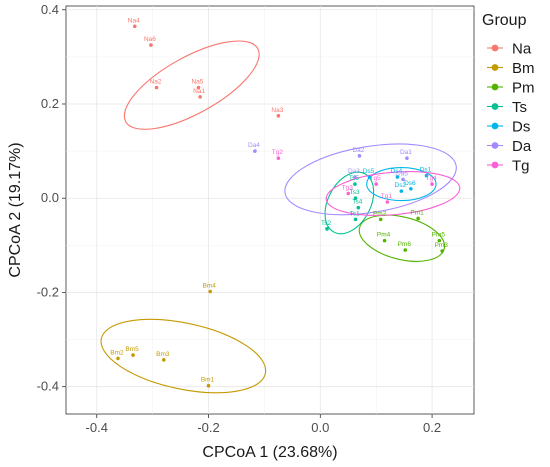 The width and height of the screenshot is (550, 467). I want to click on point-label-tg5: Tg5, so click(376, 178).